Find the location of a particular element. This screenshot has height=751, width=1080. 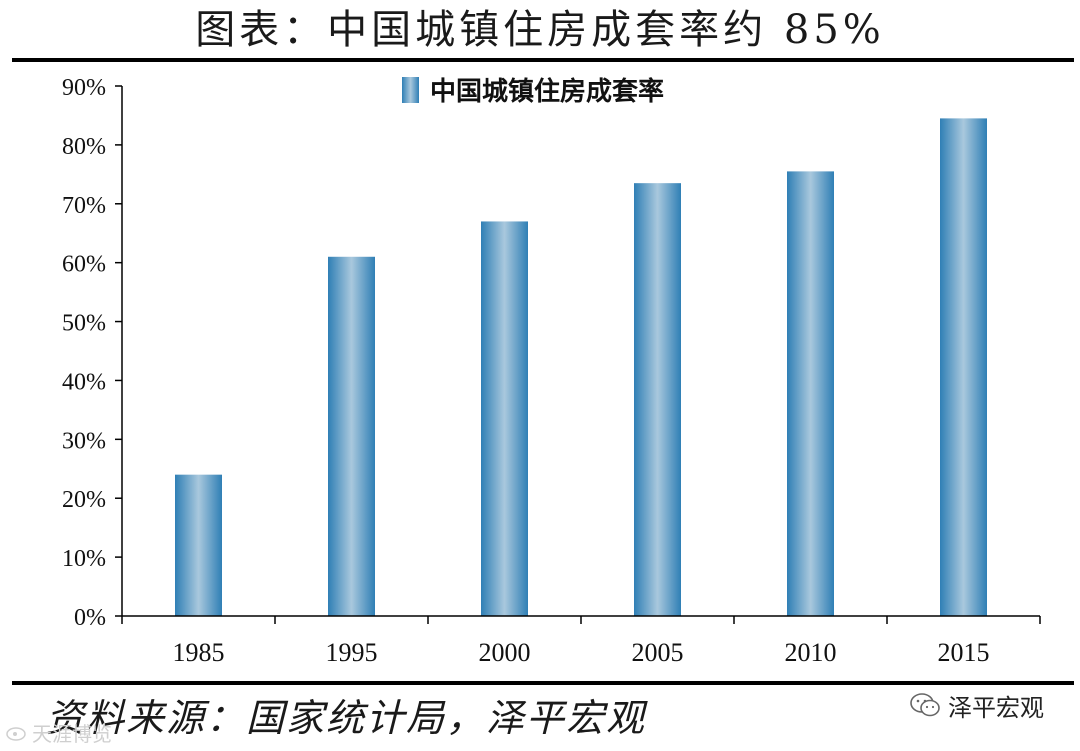

watermark: 天涯博览 is located at coordinates (59, 732).